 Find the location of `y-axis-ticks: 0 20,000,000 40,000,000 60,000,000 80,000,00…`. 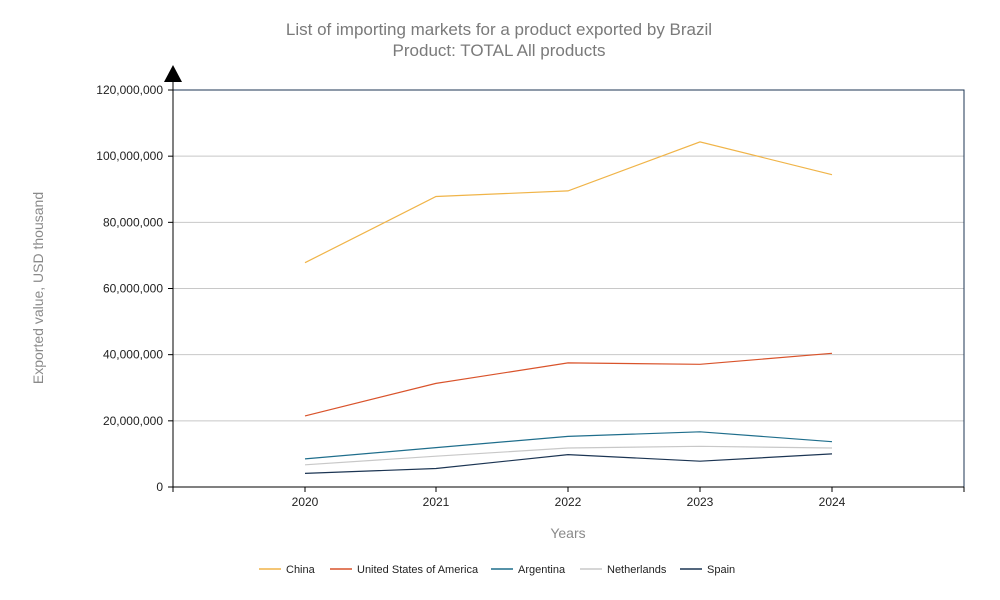

y-axis-ticks: 0 20,000,000 40,000,000 60,000,000 80,000,00… is located at coordinates (134, 288).